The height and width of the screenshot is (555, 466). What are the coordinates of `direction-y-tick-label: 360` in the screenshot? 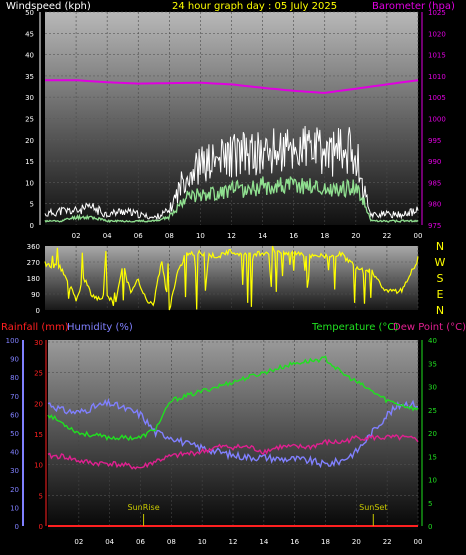 It's located at (33, 247).